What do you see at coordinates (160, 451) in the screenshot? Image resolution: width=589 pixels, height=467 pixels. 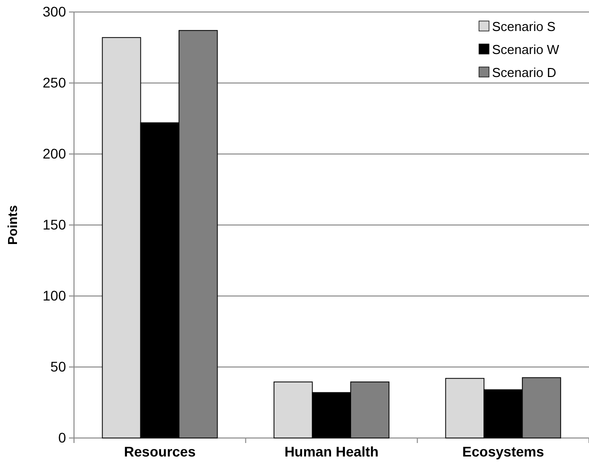 I see `x-tick-label: Resources` at bounding box center [160, 451].